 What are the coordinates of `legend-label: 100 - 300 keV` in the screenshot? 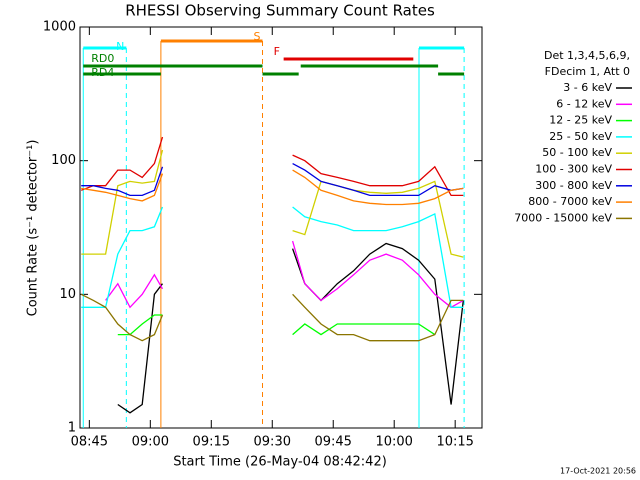 It's located at (573, 169).